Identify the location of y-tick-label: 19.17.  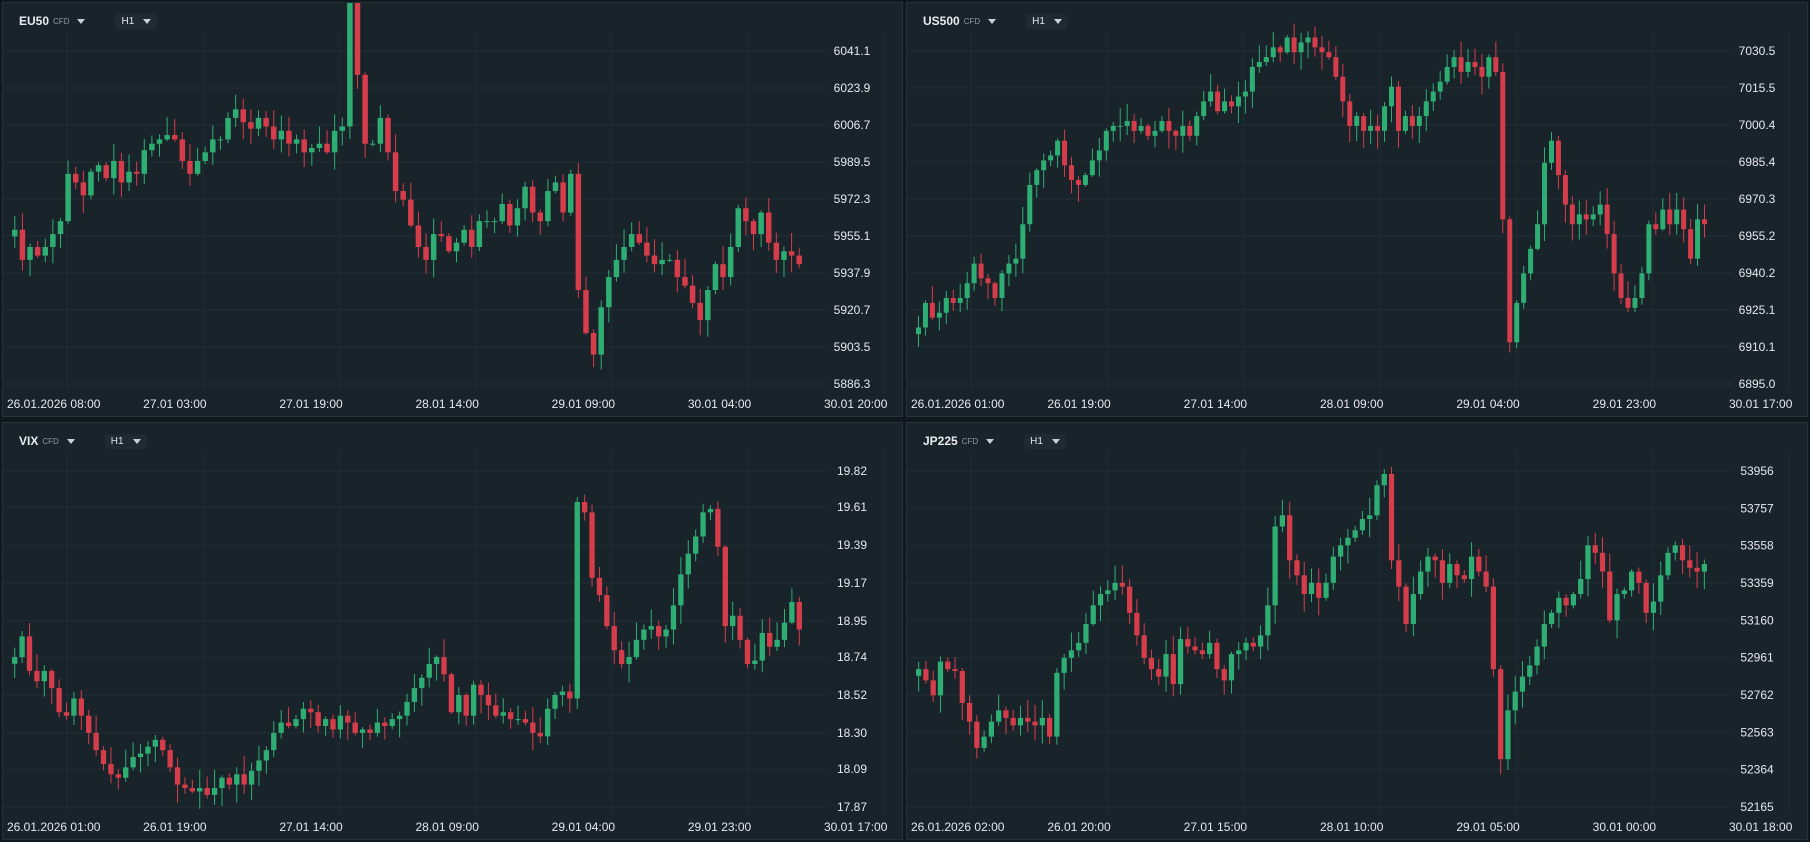
(852, 583).